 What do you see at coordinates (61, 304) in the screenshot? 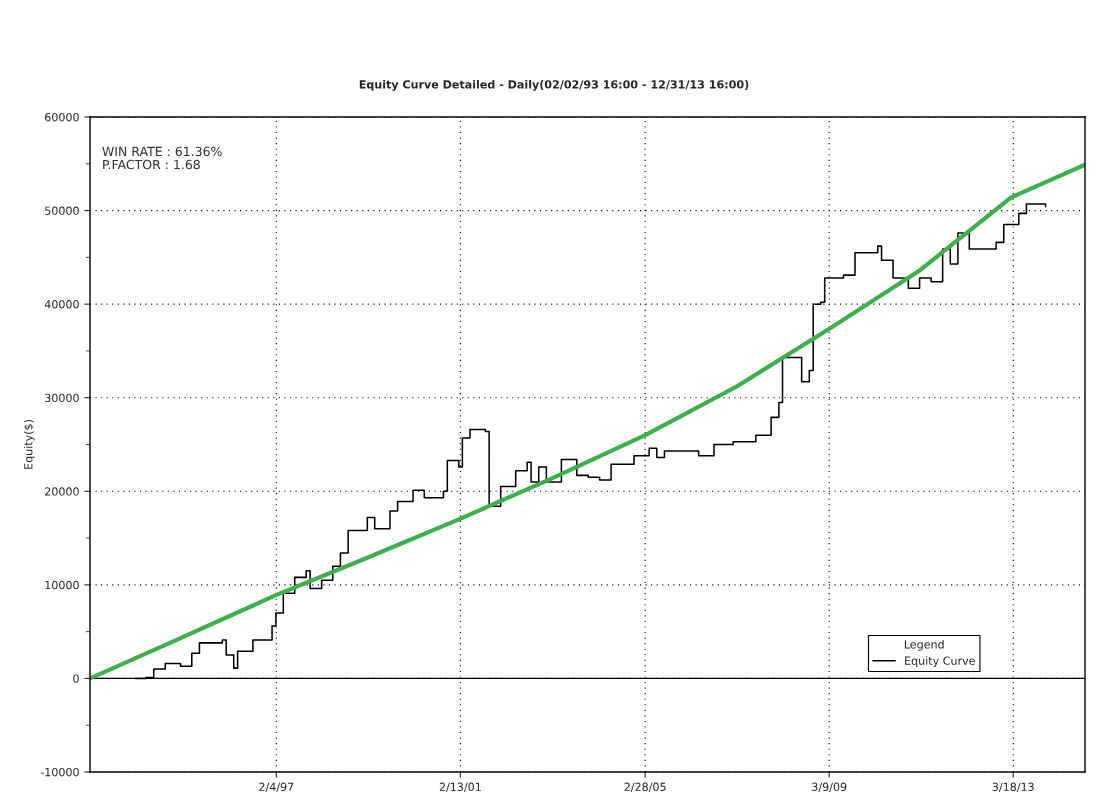
I see `y-tick-label: 40000` at bounding box center [61, 304].